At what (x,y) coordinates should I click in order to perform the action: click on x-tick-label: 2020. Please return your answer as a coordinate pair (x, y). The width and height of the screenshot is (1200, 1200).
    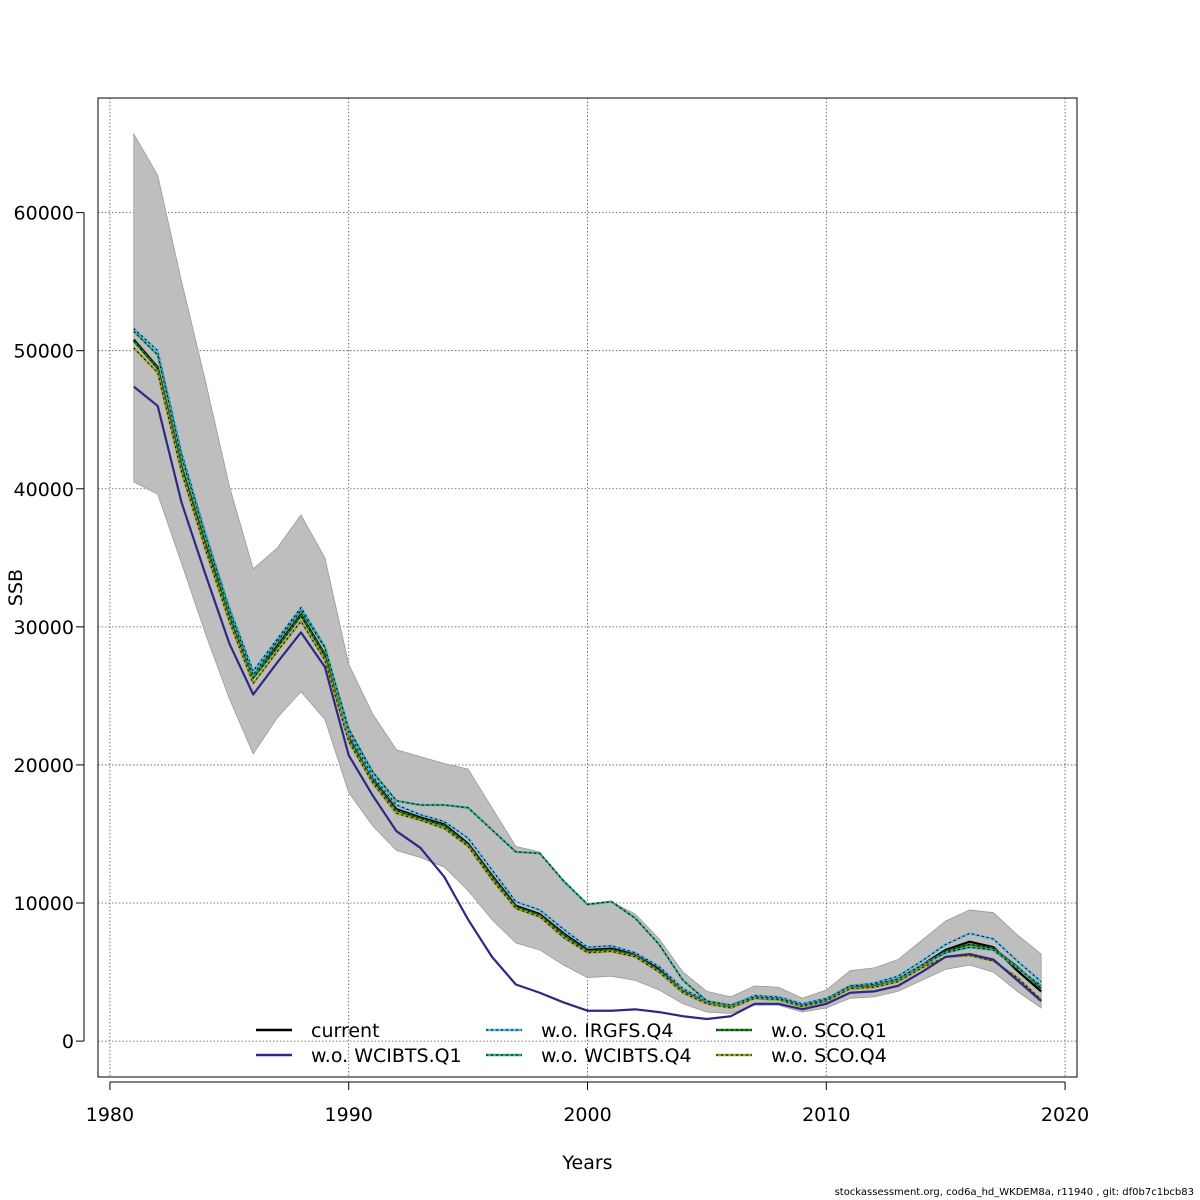
    Looking at the image, I should click on (1065, 1115).